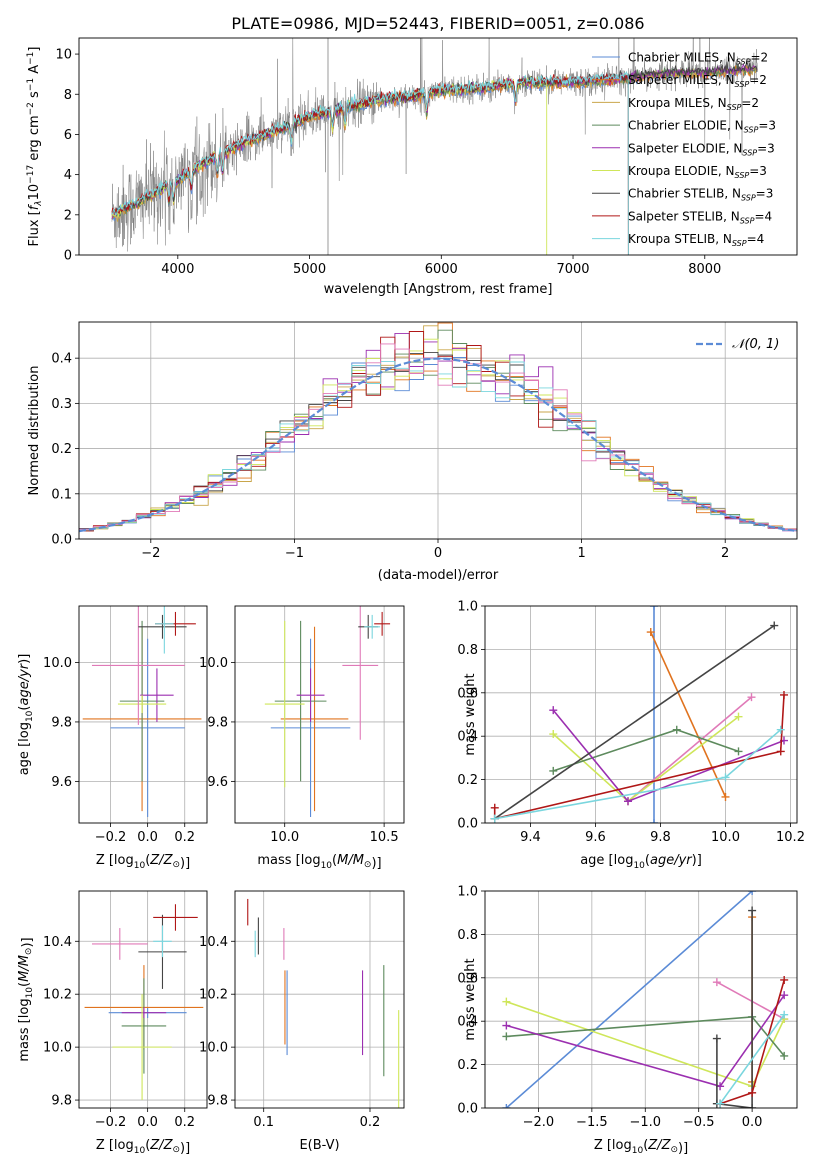  Describe the element at coordinates (177, 269) in the screenshot. I see `x-tick-label: 4000` at that location.